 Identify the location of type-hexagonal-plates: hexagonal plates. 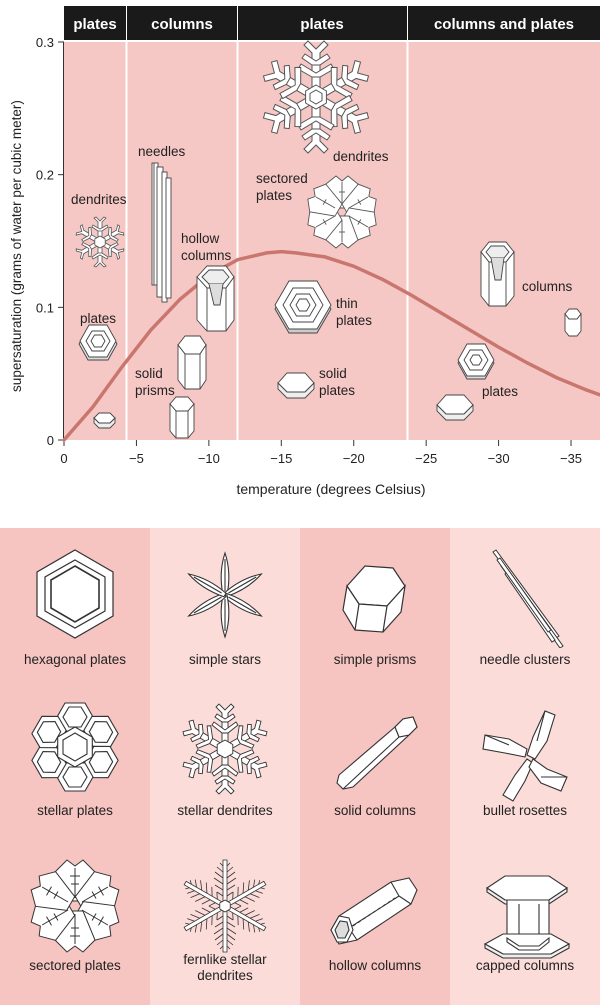
(75, 607).